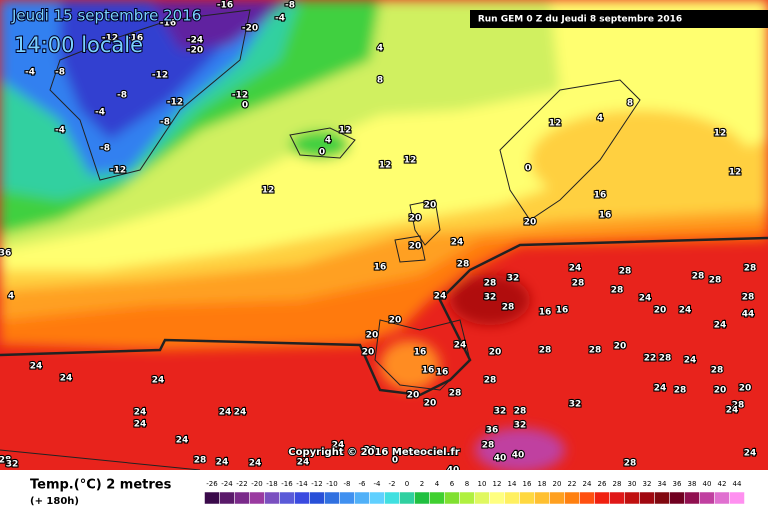 Image resolution: width=768 pixels, height=512 pixels. I want to click on colorbar-tick: 16, so click(527, 484).